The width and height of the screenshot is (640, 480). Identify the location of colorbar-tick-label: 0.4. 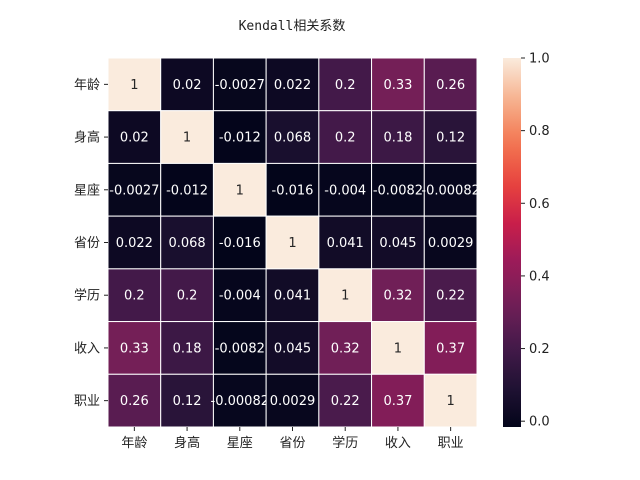
(539, 276).